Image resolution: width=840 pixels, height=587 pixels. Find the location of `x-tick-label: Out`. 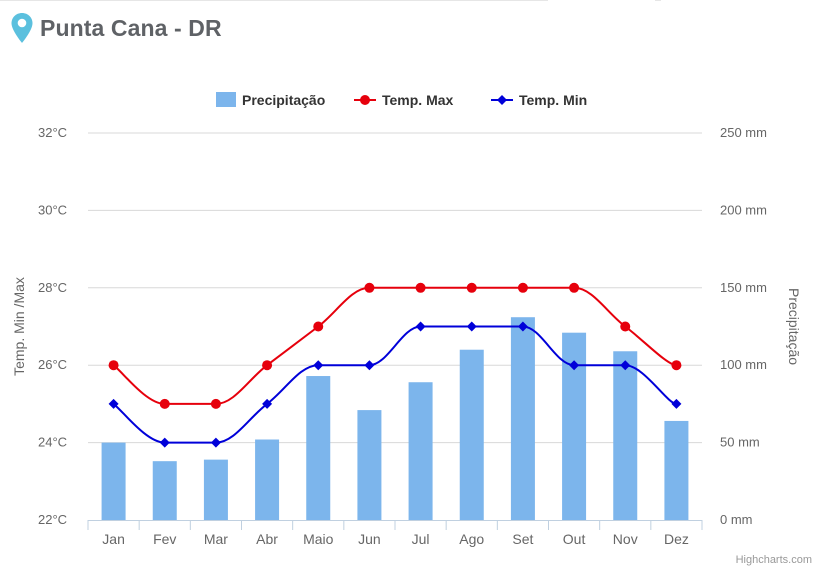

x-tick-label: Out is located at coordinates (574, 539).